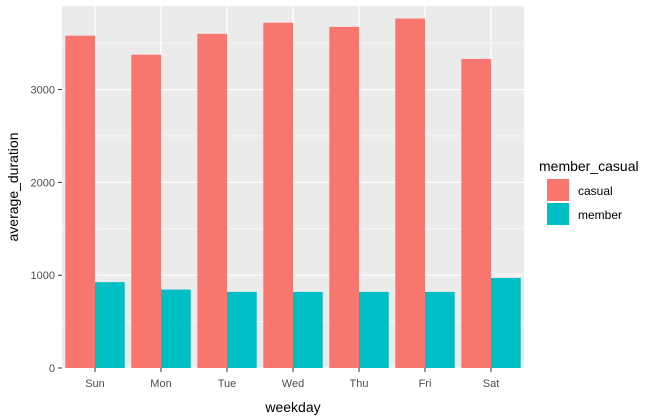 This screenshot has width=663, height=420. I want to click on y-axis-title: average_duration, so click(13, 187).